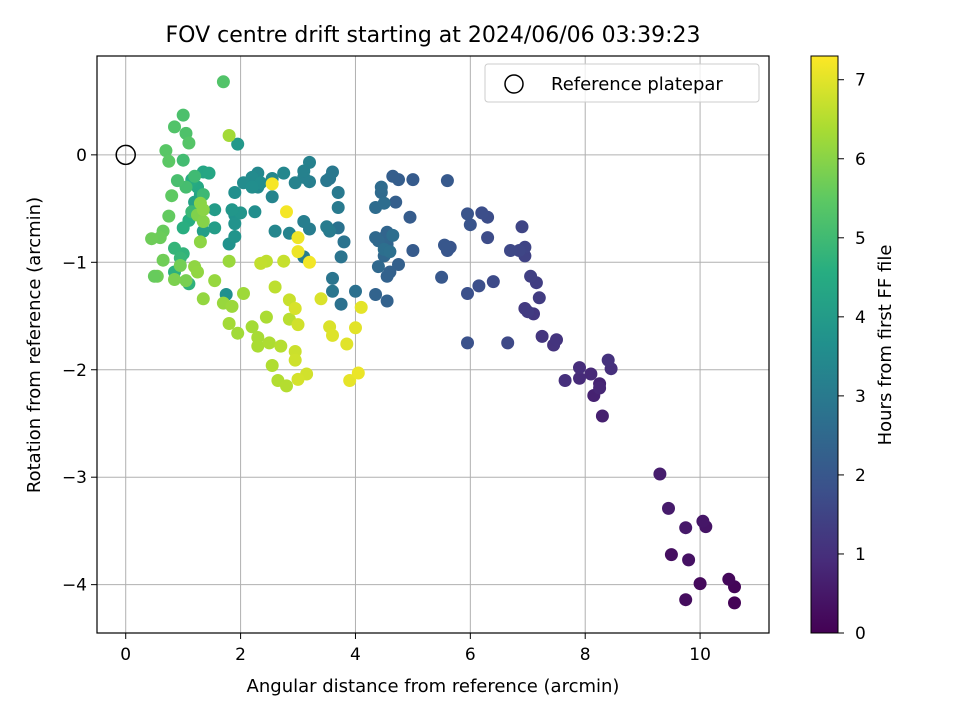 The image size is (960, 720). I want to click on colorbar-tick-label: 3, so click(860, 397).